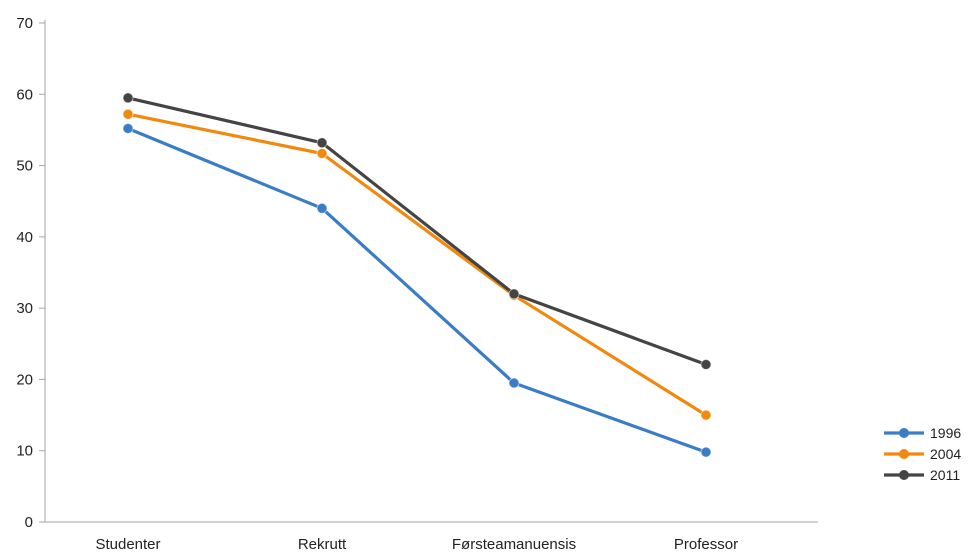 The width and height of the screenshot is (970, 553). I want to click on y-axis: 0 10 20 30 40 50 60 70, so click(31, 273).